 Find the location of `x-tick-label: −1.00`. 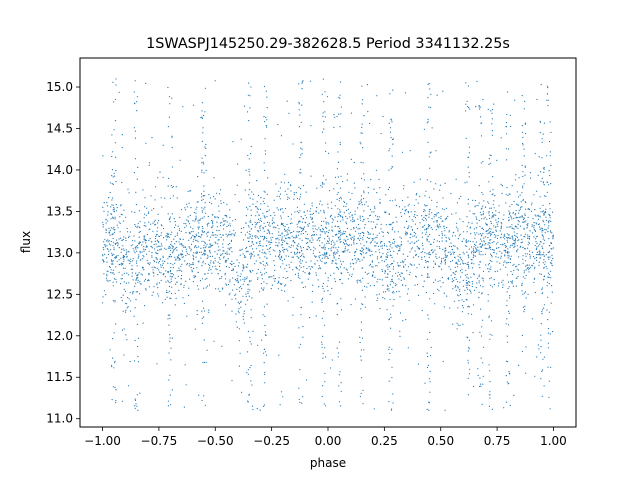

x-tick-label: −1.00 is located at coordinates (102, 441).